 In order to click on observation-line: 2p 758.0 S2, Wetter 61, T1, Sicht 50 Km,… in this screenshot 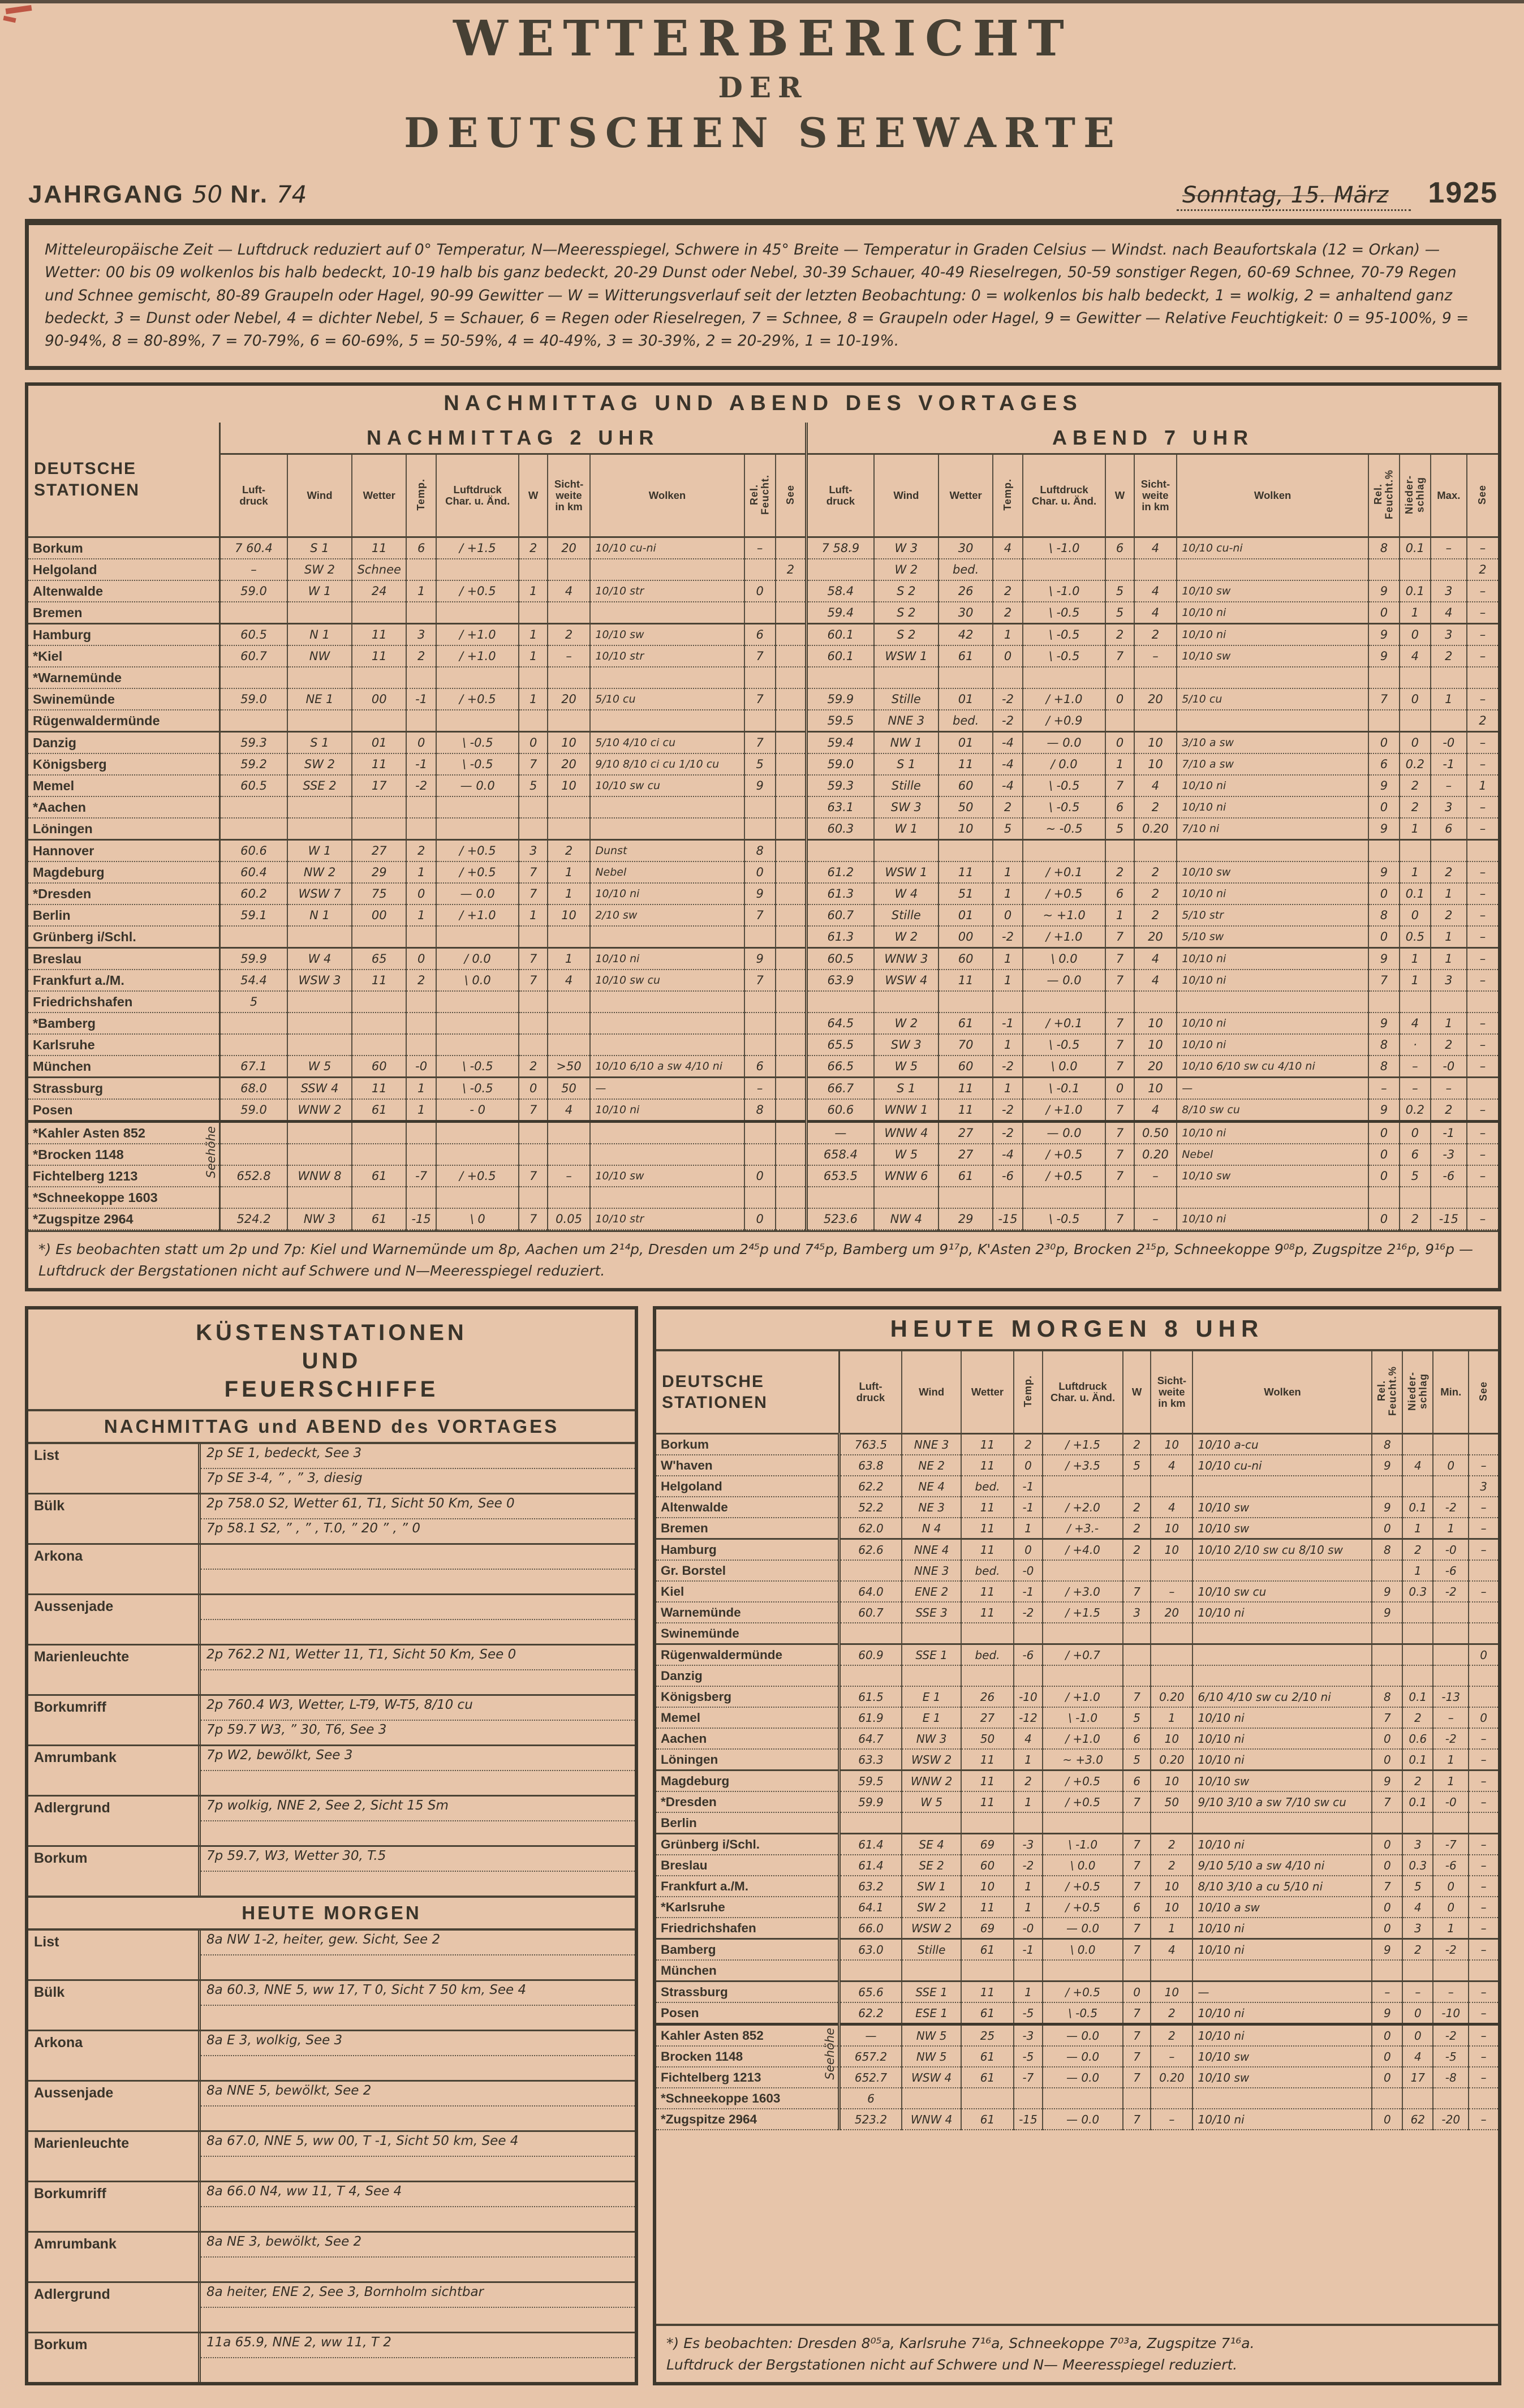, I will do `click(418, 1507)`.